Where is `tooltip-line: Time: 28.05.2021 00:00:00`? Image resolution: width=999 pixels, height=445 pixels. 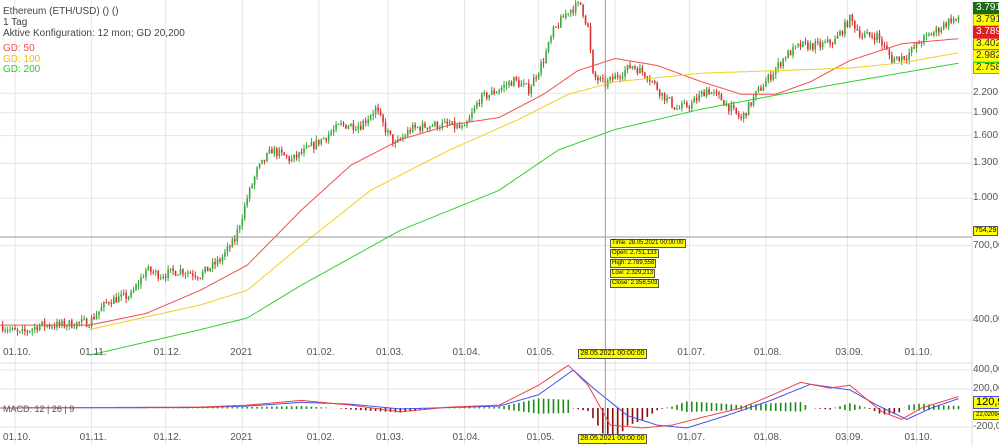 tooltip-line: Time: 28.05.2021 00:00:00 is located at coordinates (648, 243).